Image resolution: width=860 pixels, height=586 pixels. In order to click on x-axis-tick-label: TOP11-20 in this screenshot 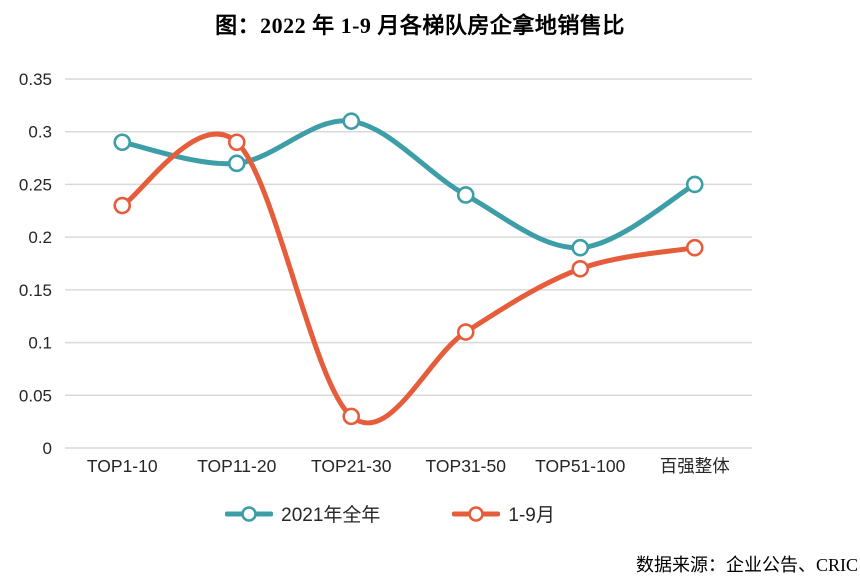, I will do `click(236, 466)`.